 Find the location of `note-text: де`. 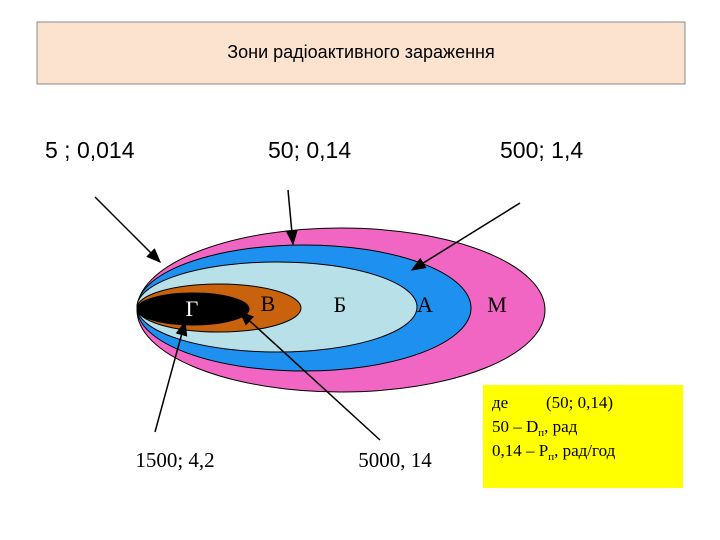

note-text: де is located at coordinates (500, 402).